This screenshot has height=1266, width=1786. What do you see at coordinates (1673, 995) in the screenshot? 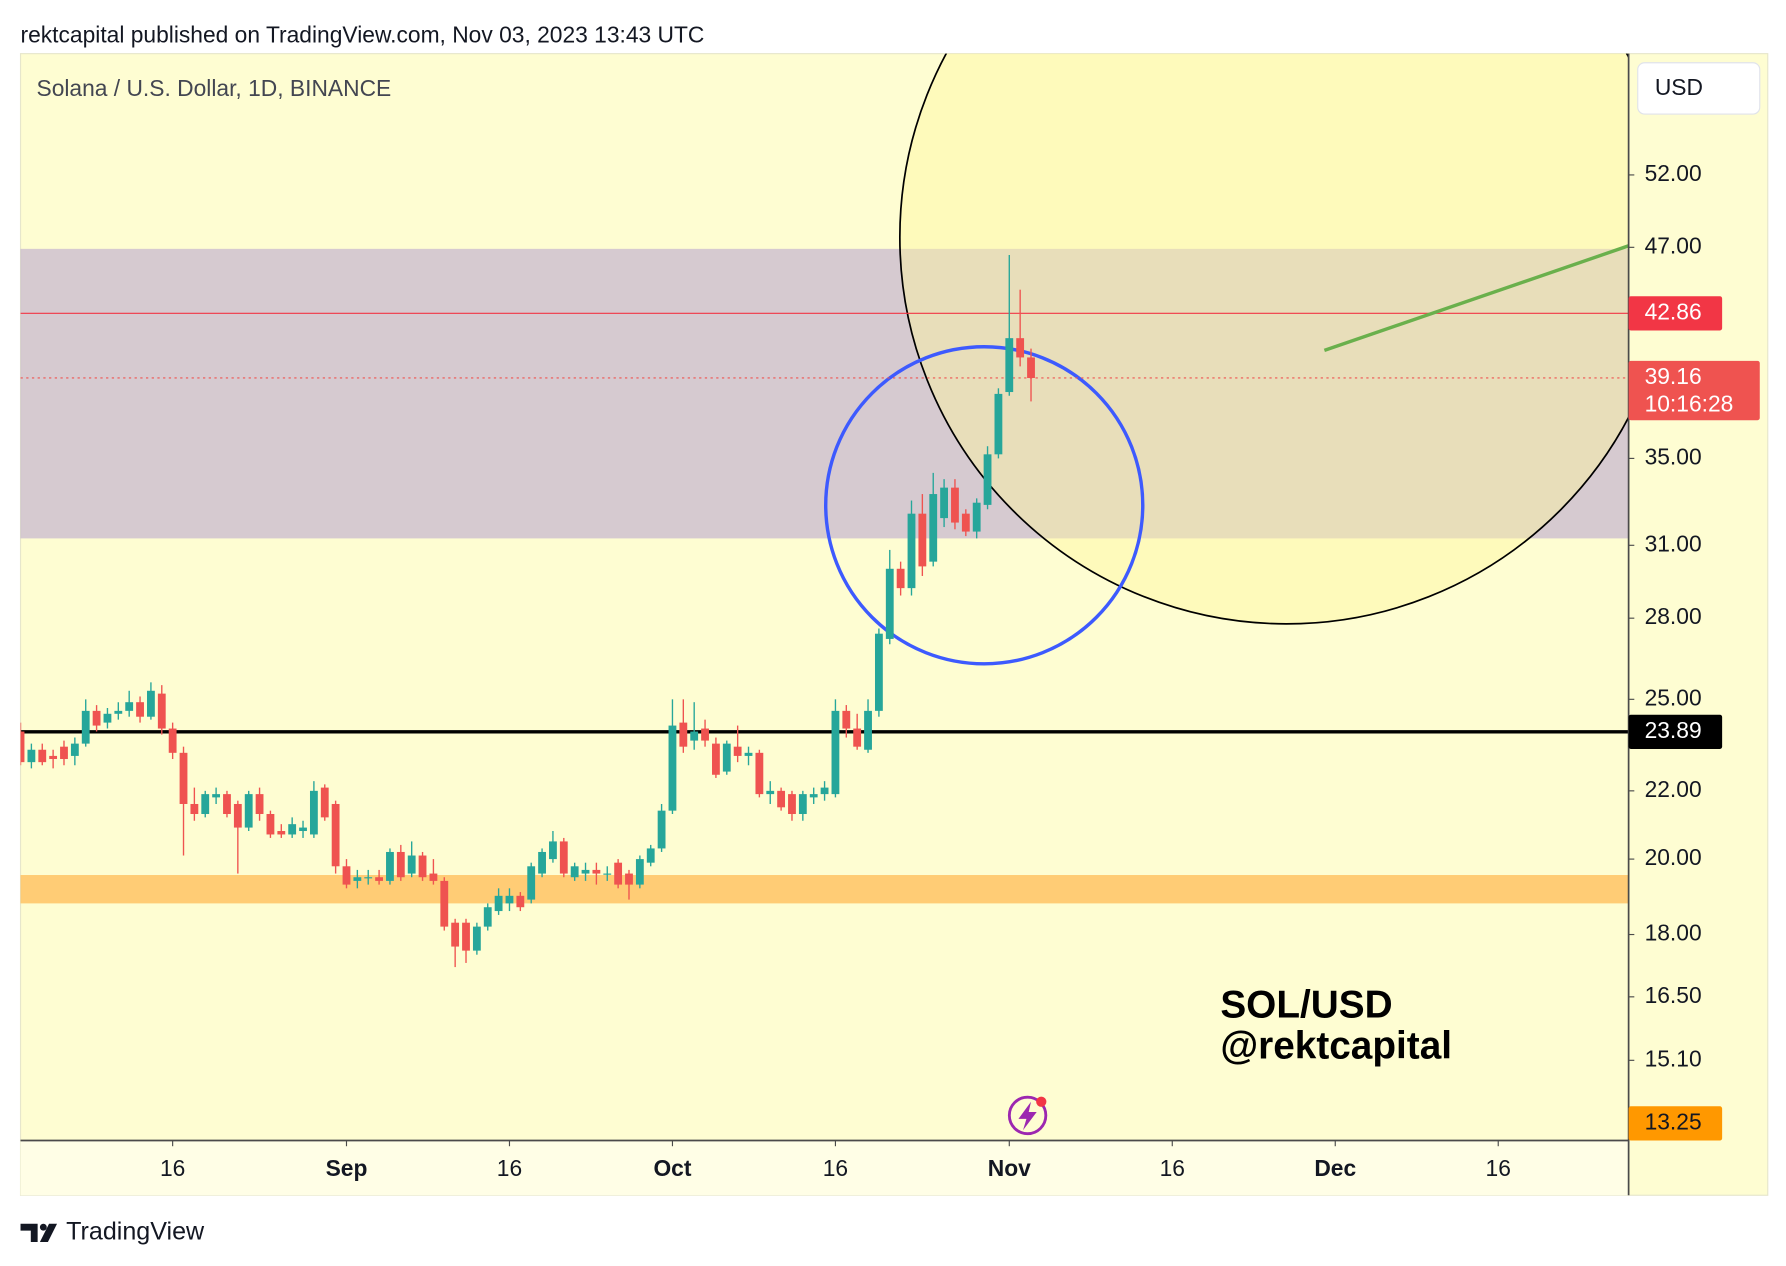
I see `y-tick-label: 16.50` at bounding box center [1673, 995].